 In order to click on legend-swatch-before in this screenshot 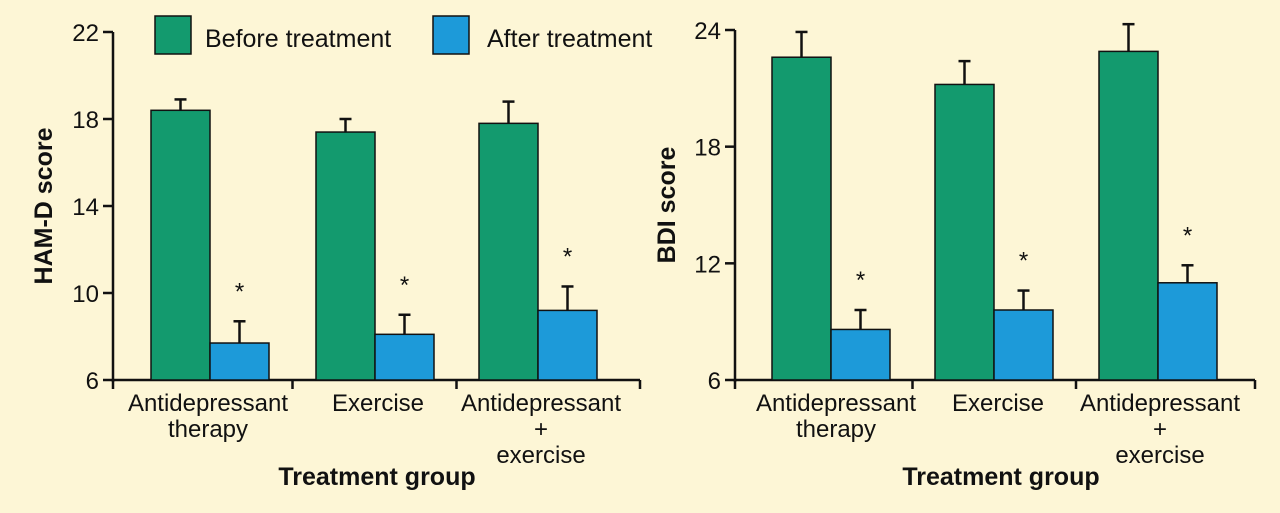, I will do `click(173, 35)`.